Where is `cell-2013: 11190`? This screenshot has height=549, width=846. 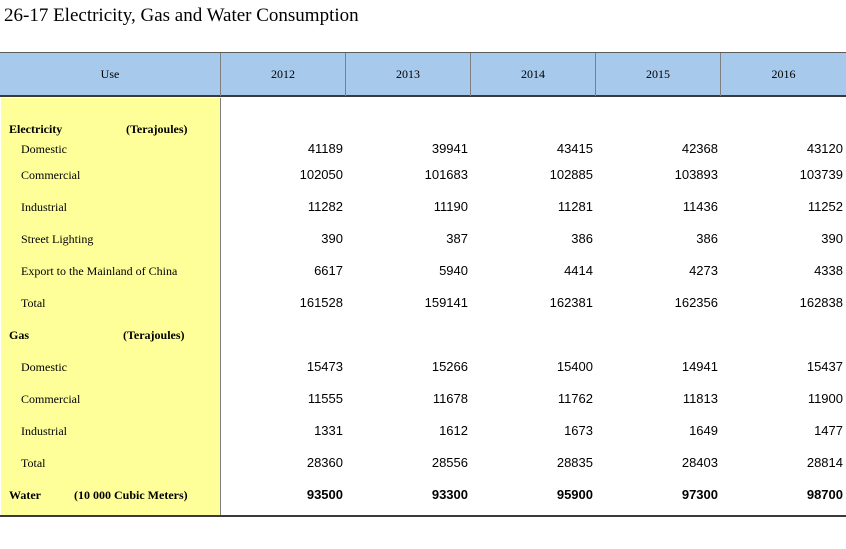
cell-2013: 11190 is located at coordinates (450, 206).